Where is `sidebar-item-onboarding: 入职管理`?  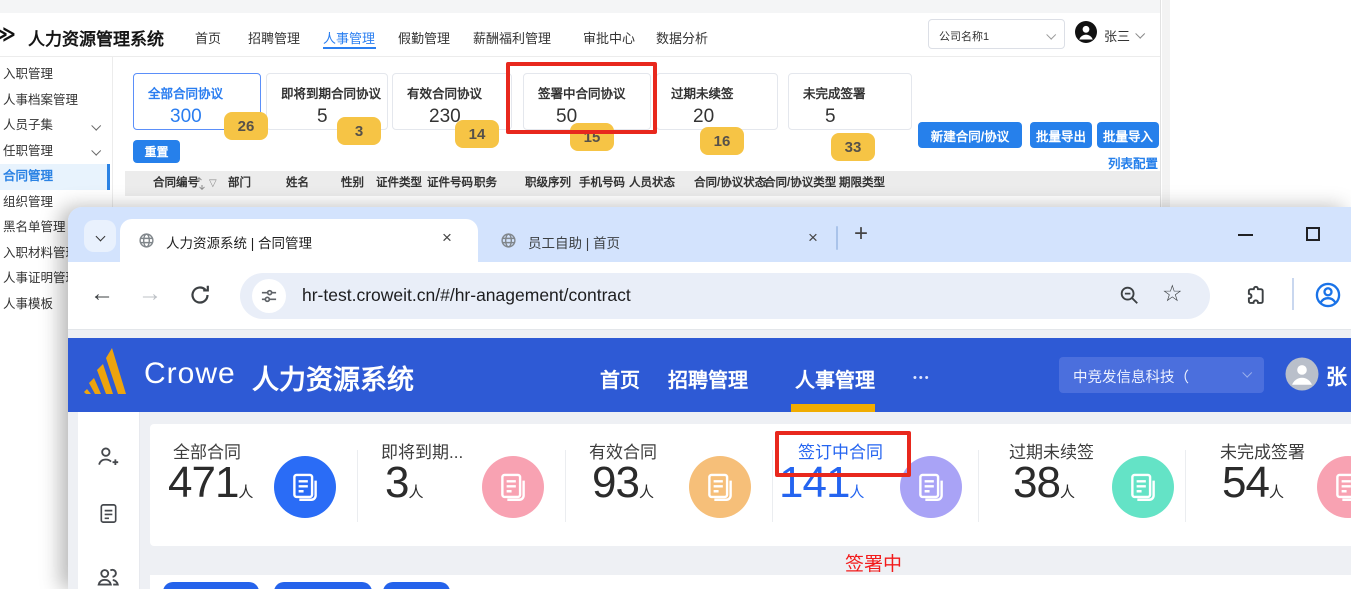
sidebar-item-onboarding: 入职管理 is located at coordinates (28, 74).